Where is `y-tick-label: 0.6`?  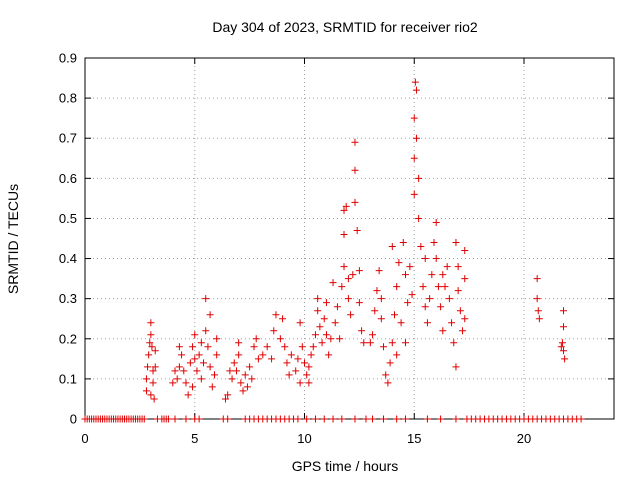
y-tick-label: 0.6 is located at coordinates (68, 178).